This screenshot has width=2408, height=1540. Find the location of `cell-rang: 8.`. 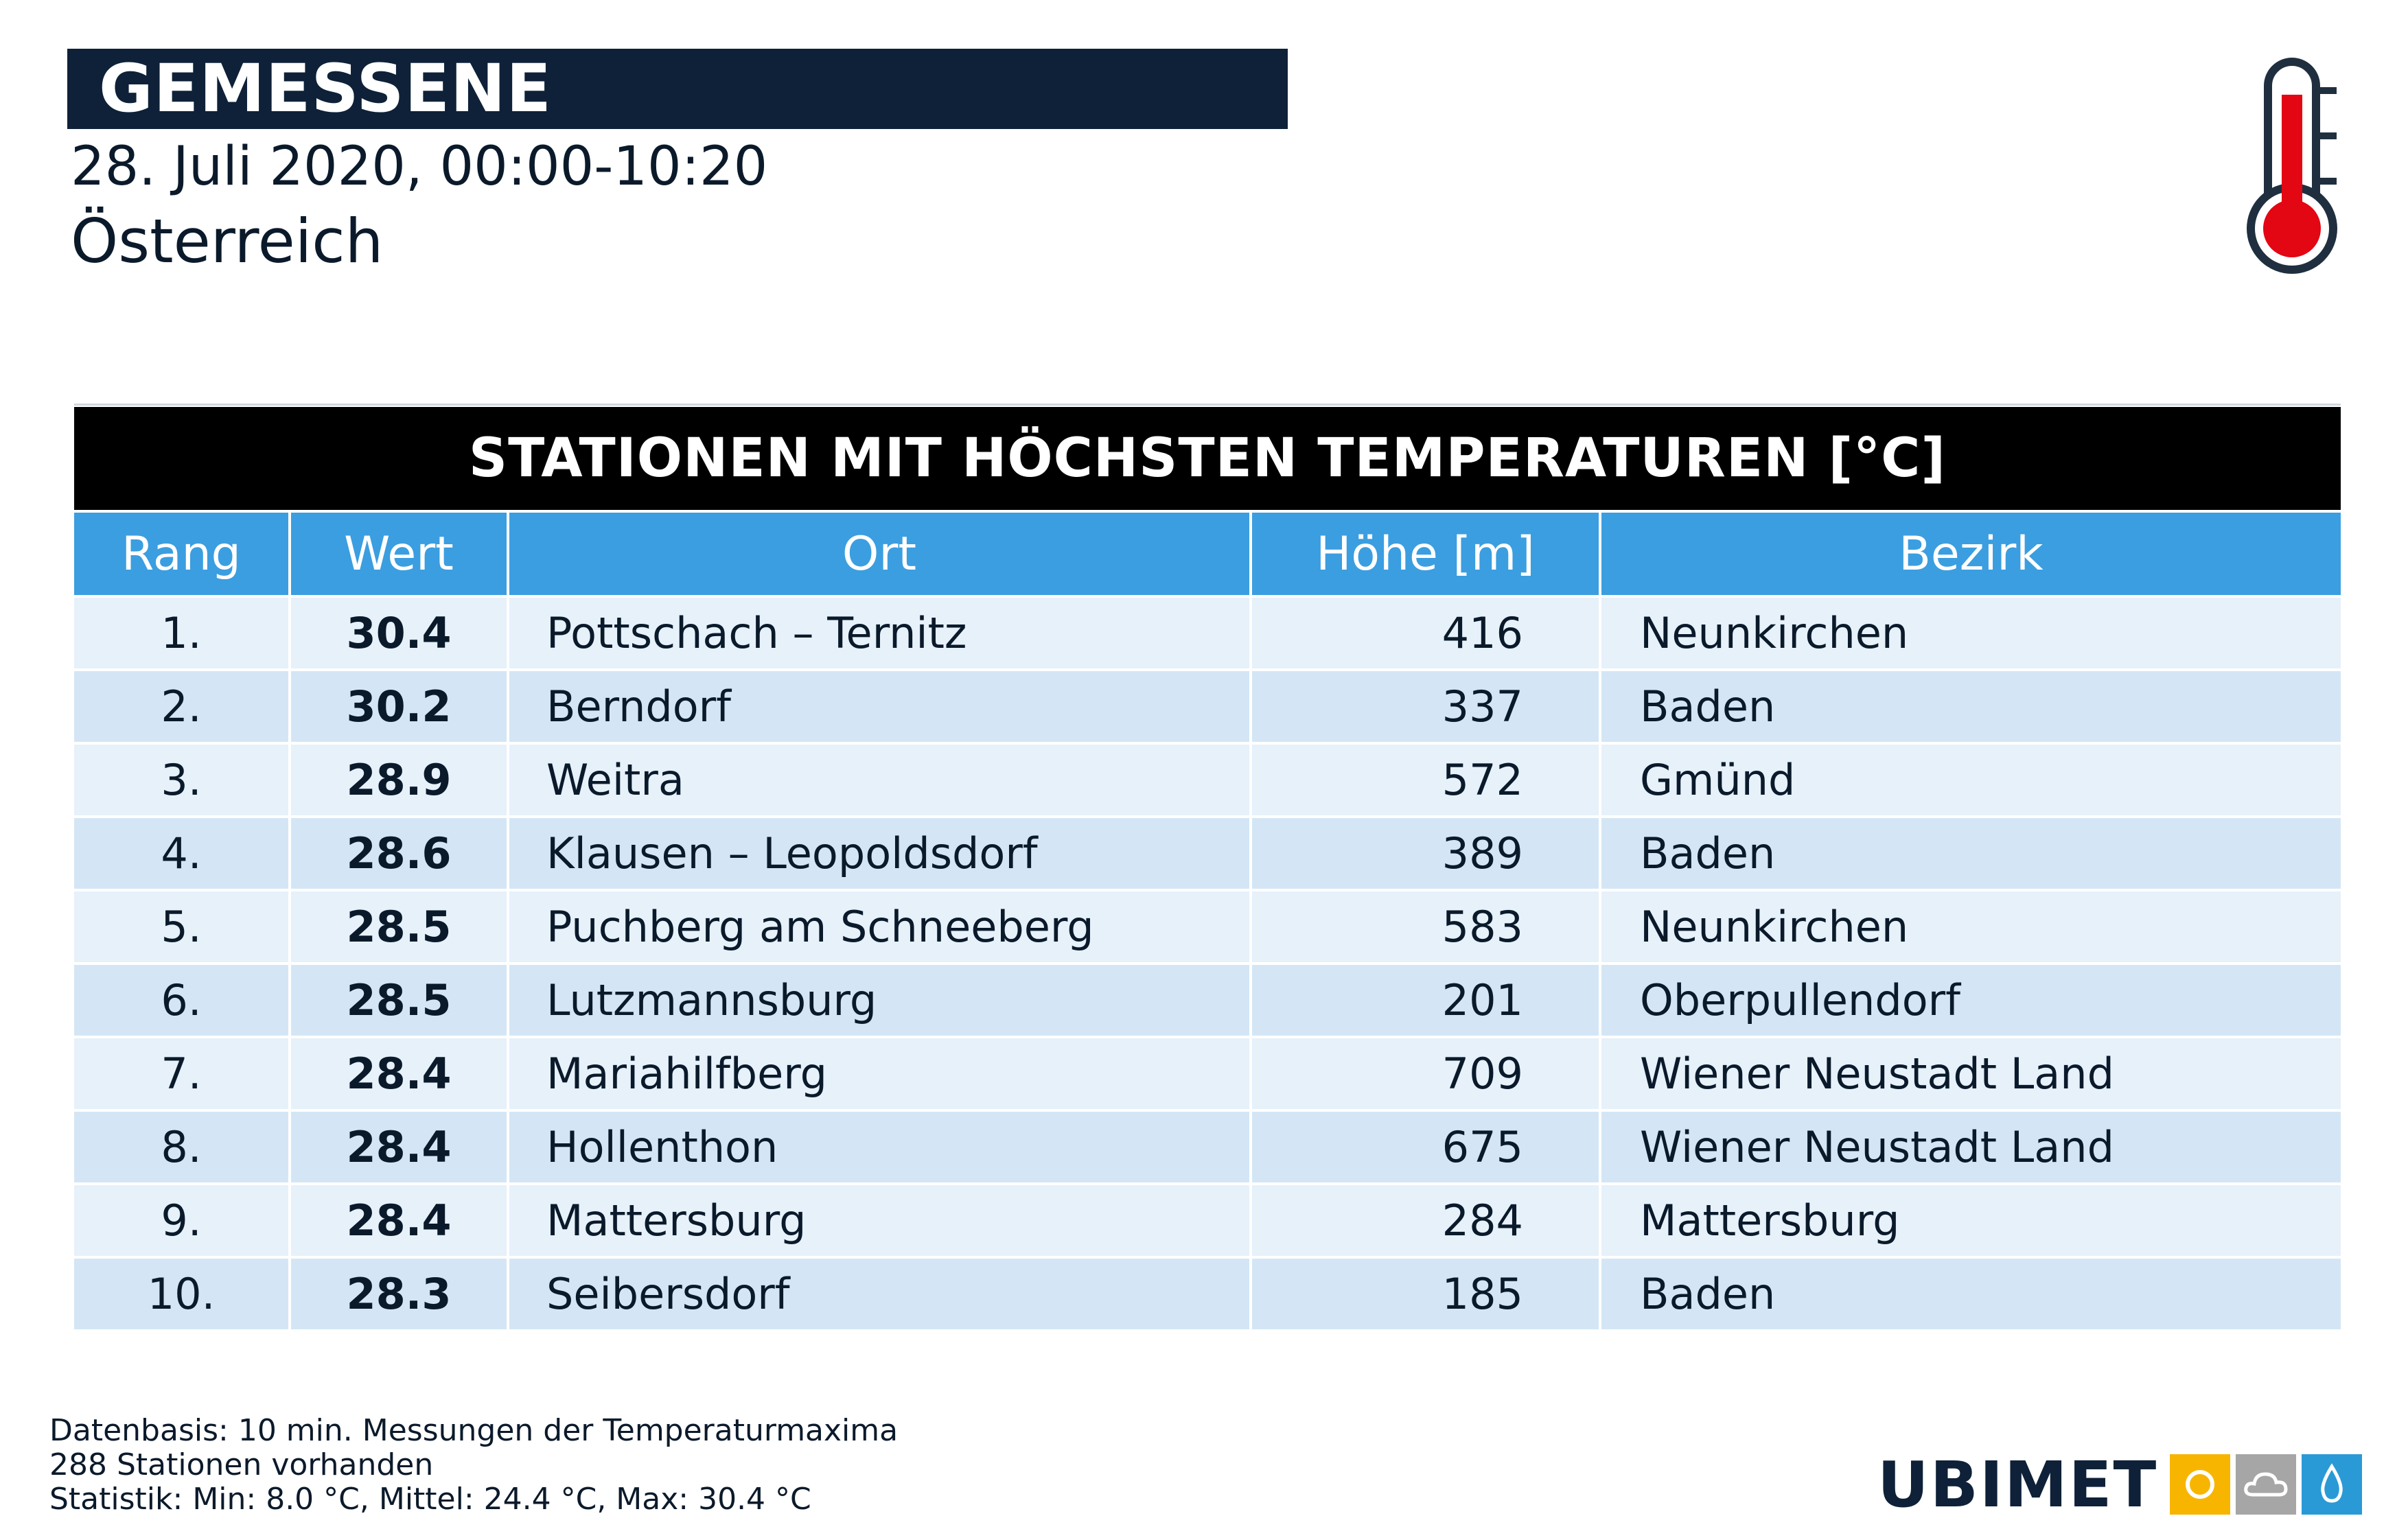

cell-rang: 8. is located at coordinates (182, 1148).